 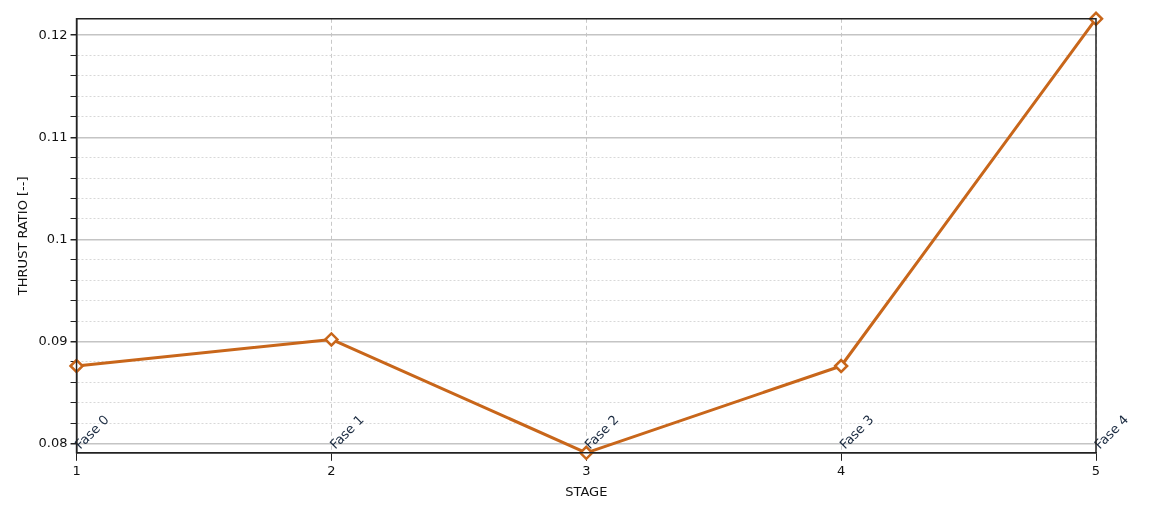 What do you see at coordinates (53, 442) in the screenshot?
I see `y-tick-label: 0.08` at bounding box center [53, 442].